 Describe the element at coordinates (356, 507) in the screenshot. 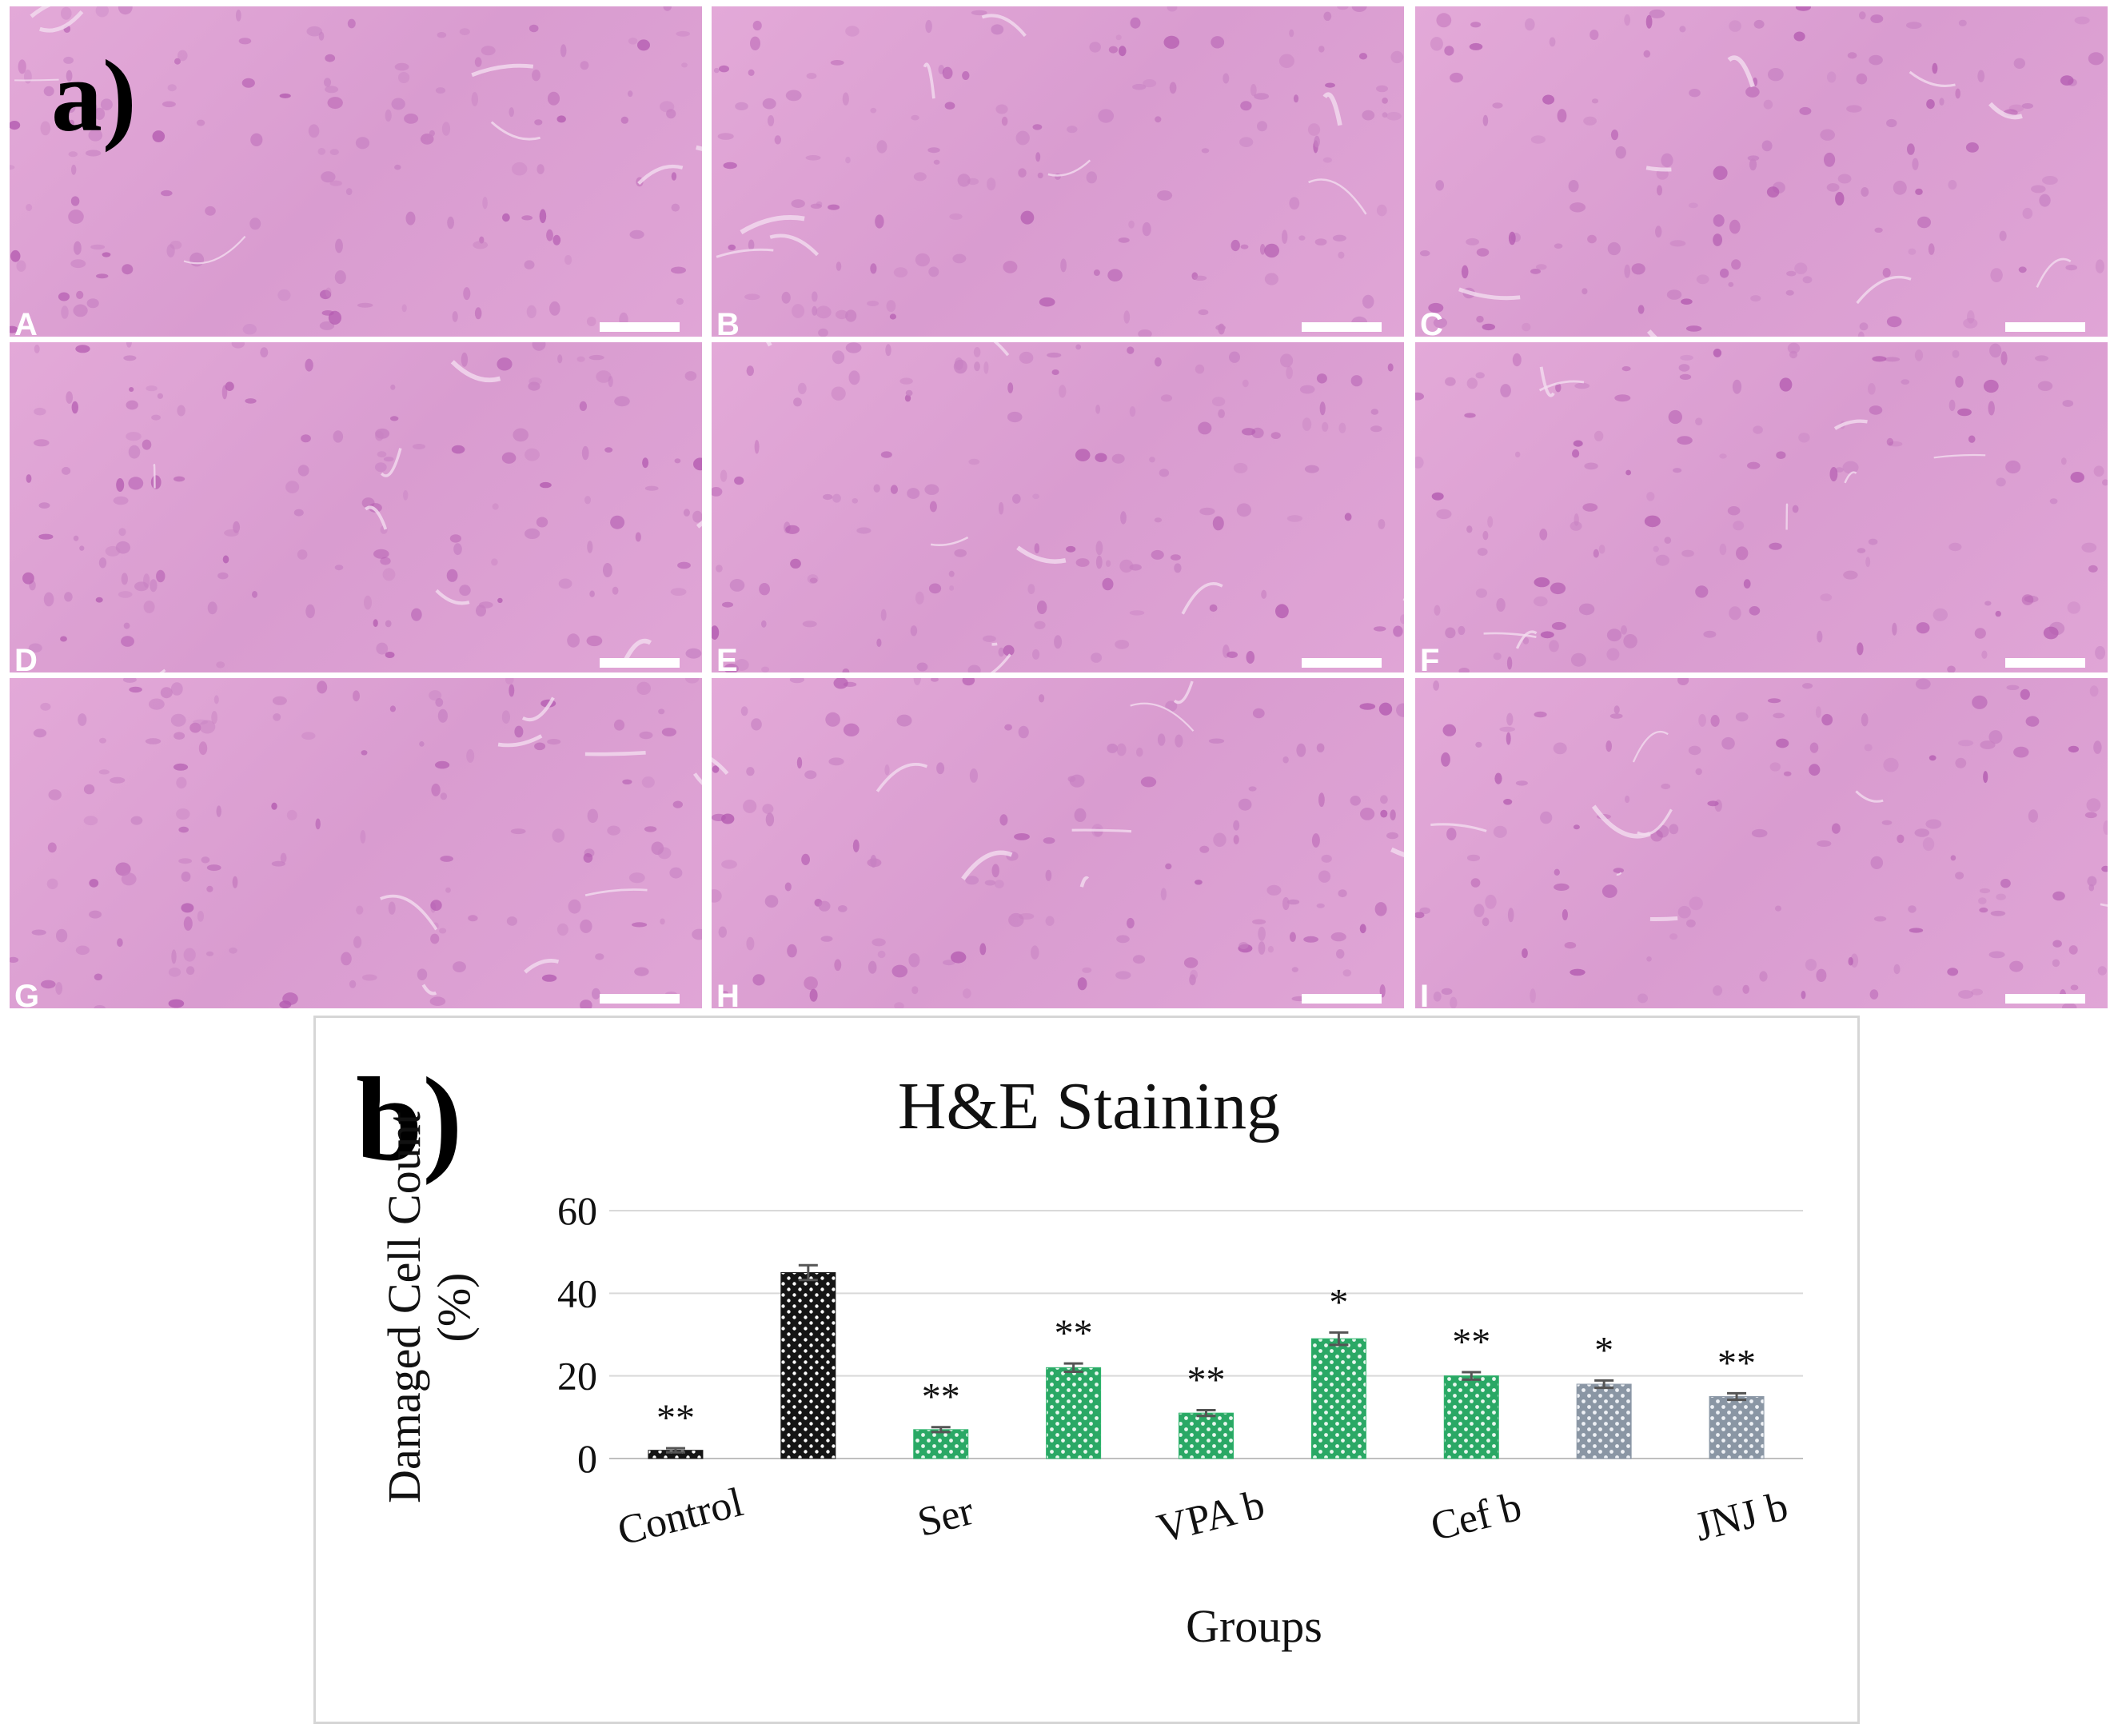

I see `micrograph-tile: D` at that location.